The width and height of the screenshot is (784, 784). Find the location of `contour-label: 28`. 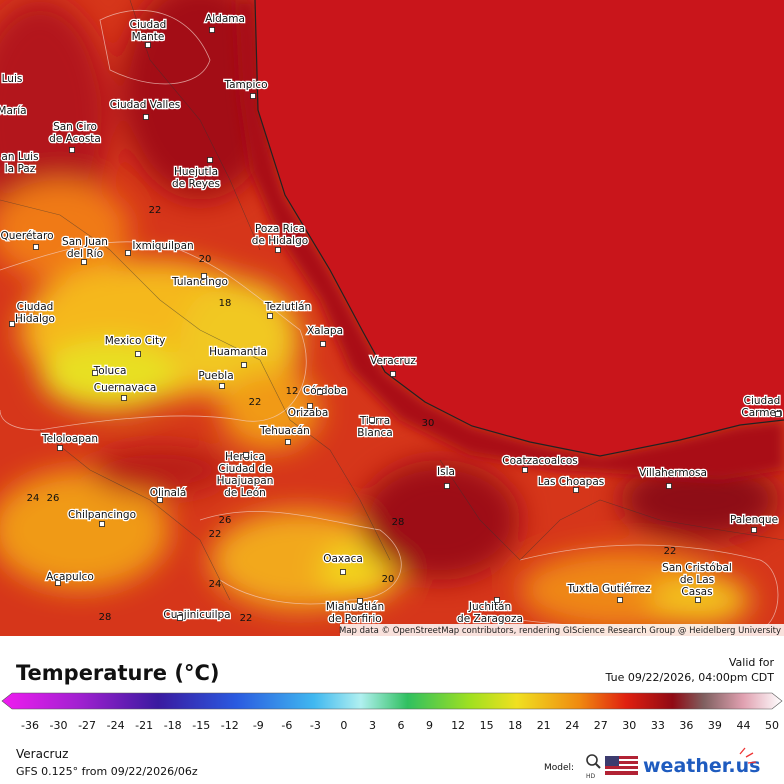

contour-label: 28 is located at coordinates (105, 617).